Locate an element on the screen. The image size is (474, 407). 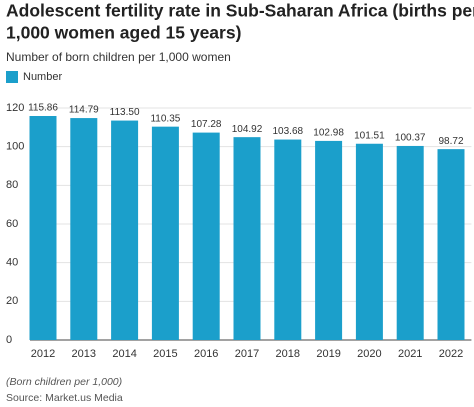
y-tick-label: 120 is located at coordinates (15, 108).